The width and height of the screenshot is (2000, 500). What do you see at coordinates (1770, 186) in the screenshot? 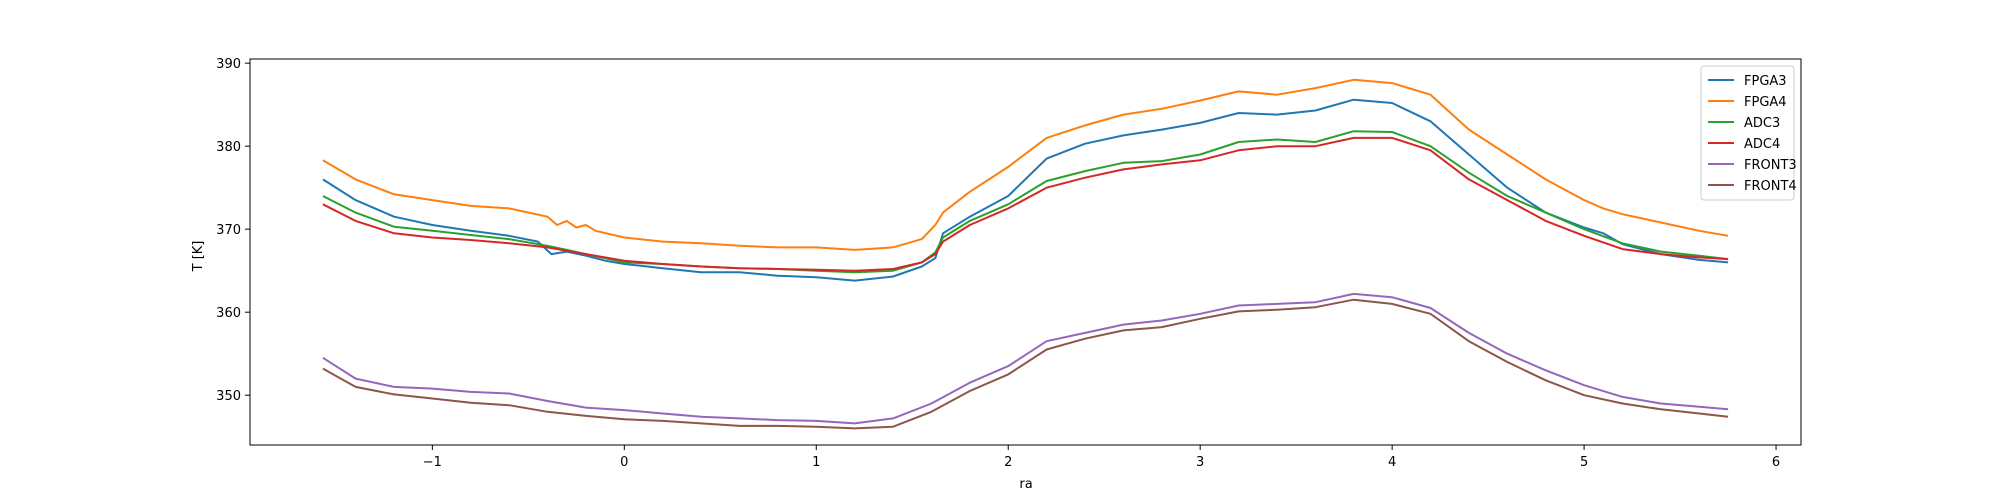
I see `legend-label: FRONT4` at bounding box center [1770, 186].